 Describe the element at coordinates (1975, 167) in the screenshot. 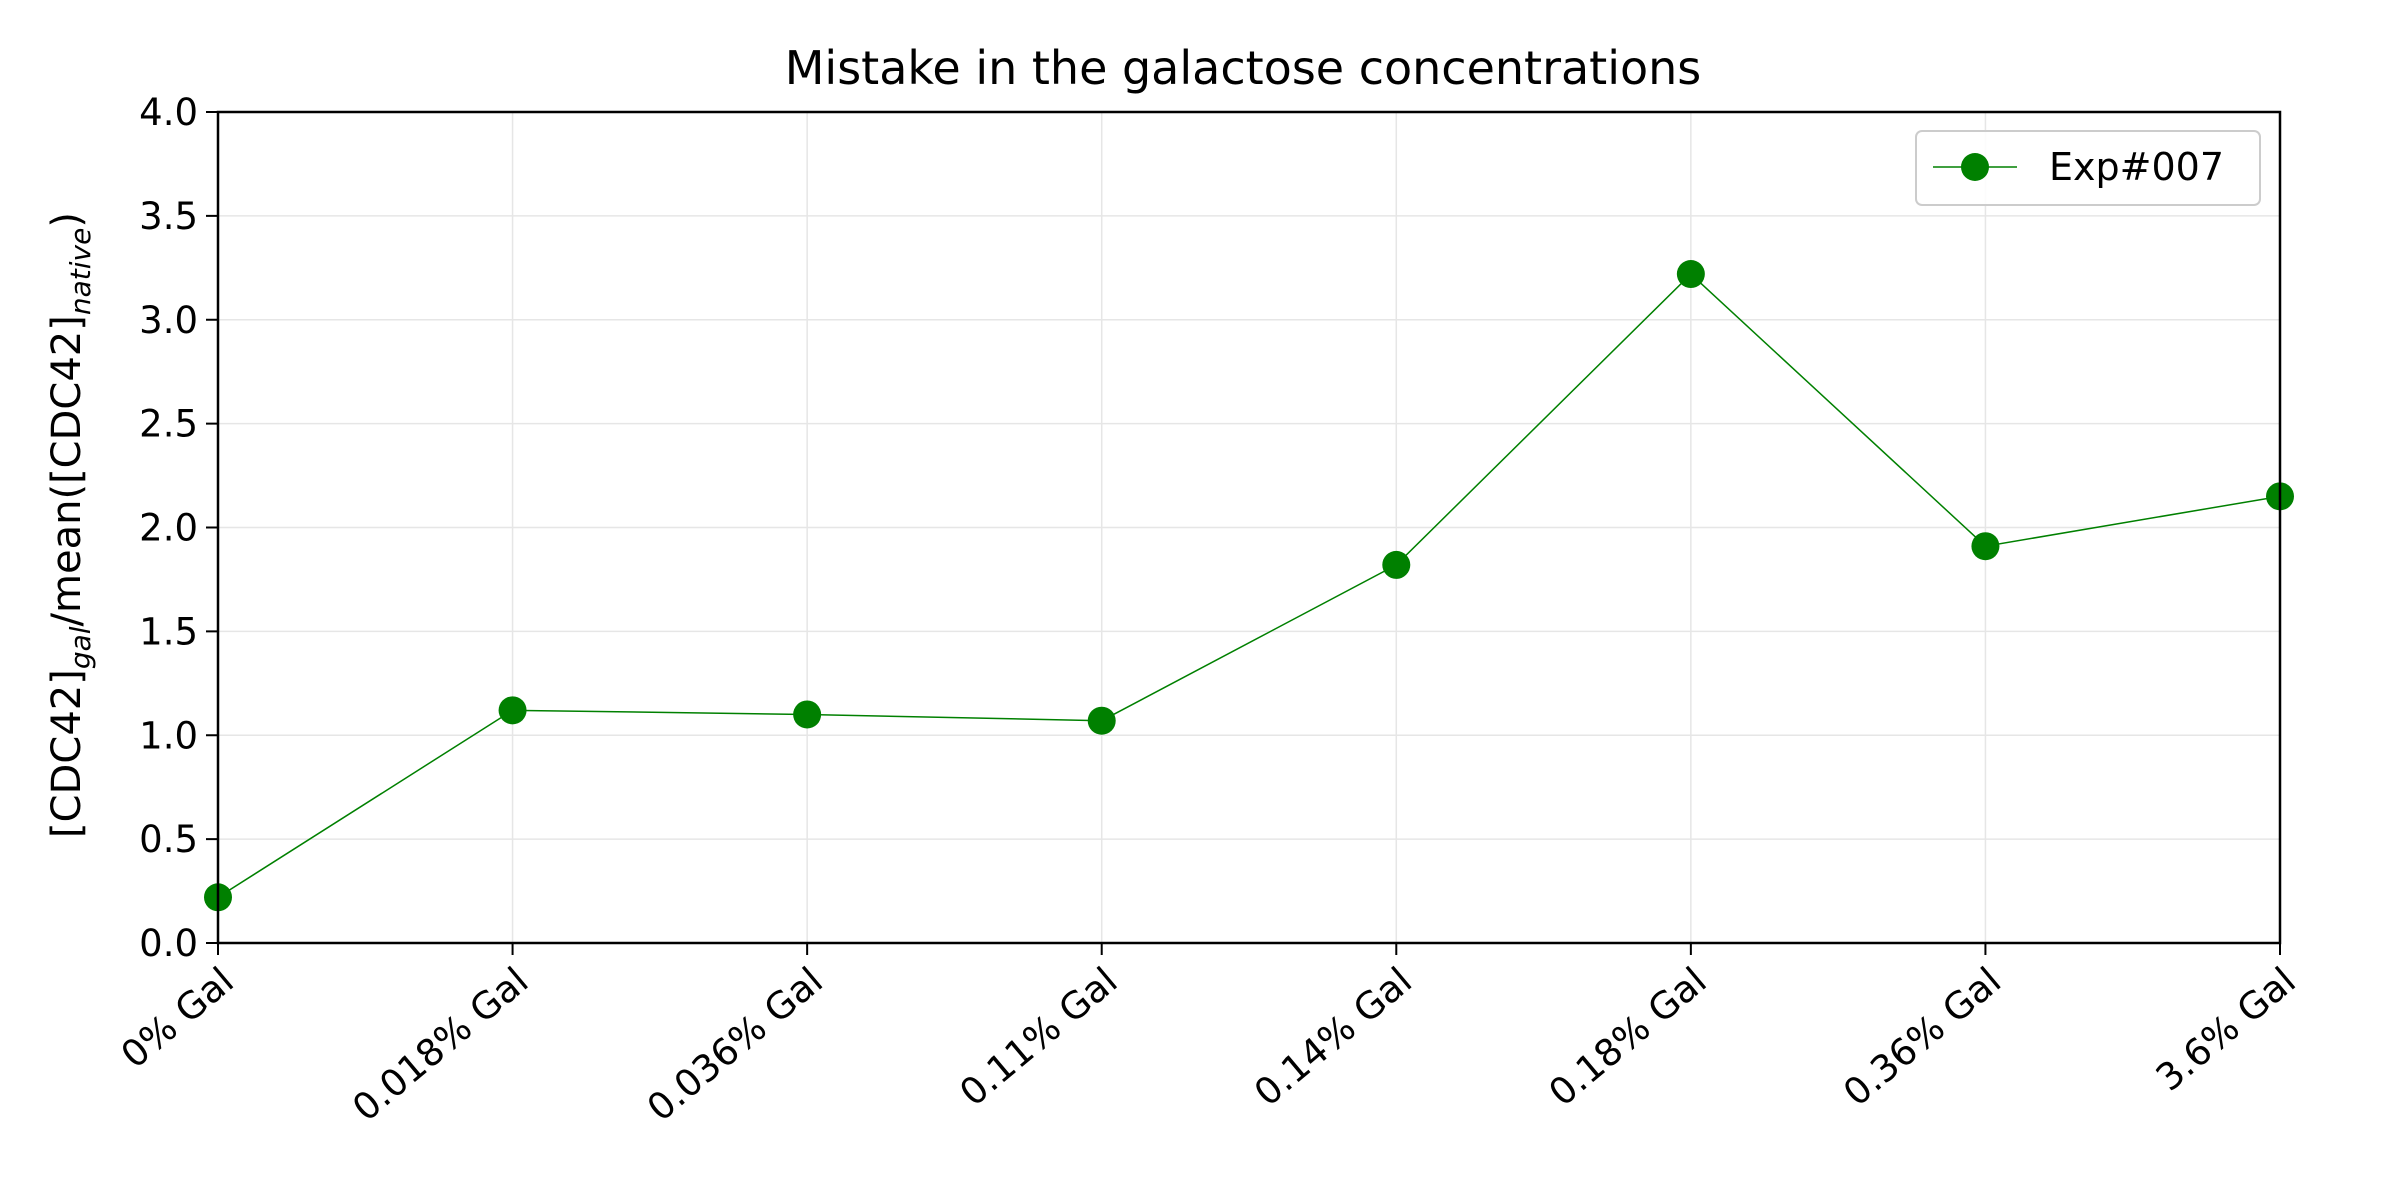

I see `legend-marker` at that location.